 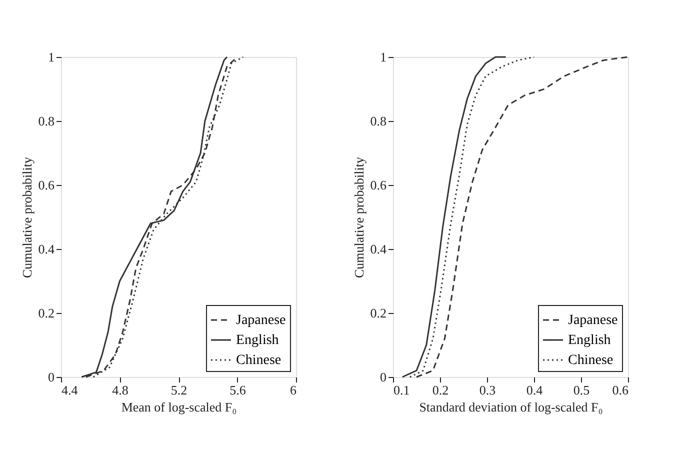 I want to click on x-tick-label: 5.2, so click(x=179, y=390).